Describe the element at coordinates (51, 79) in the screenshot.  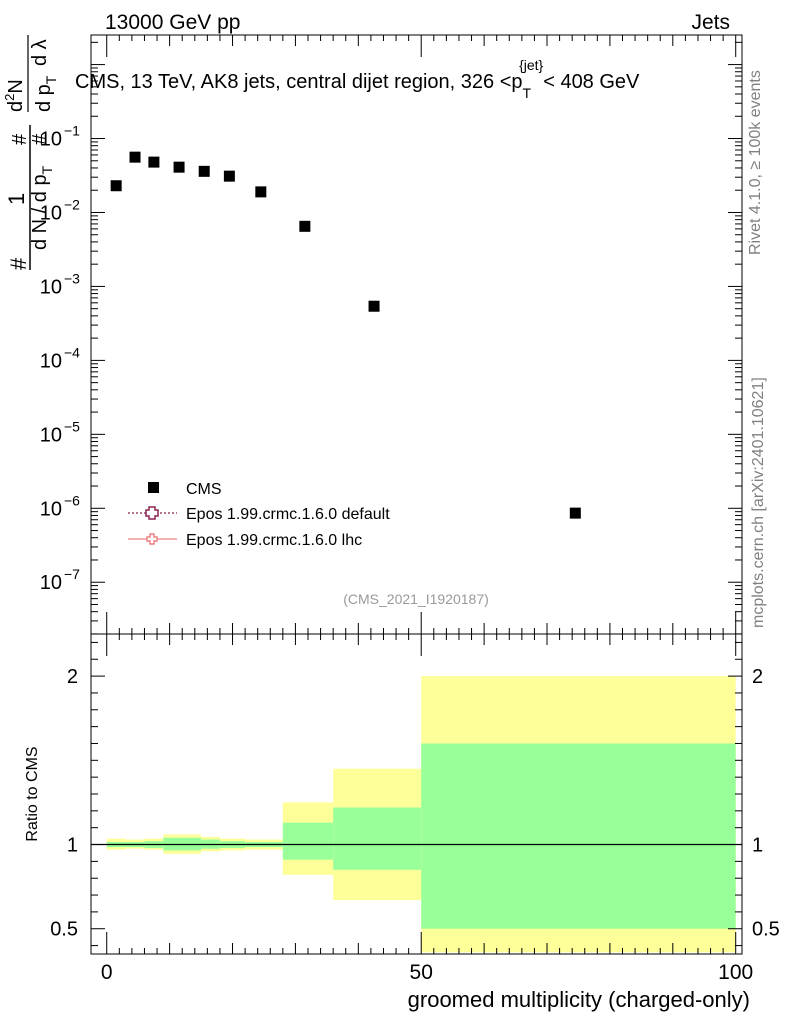
I see `ylabel-den2-sub: T` at that location.